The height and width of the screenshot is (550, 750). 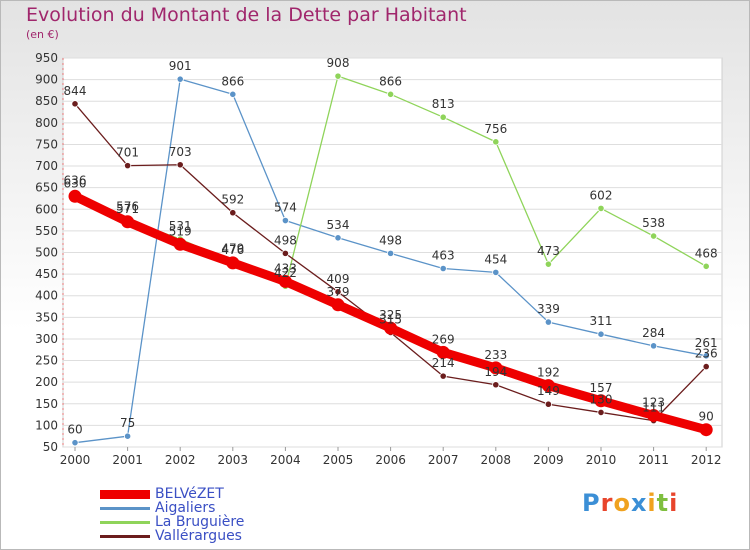 I want to click on x-tick-label: 2007, so click(x=443, y=460).